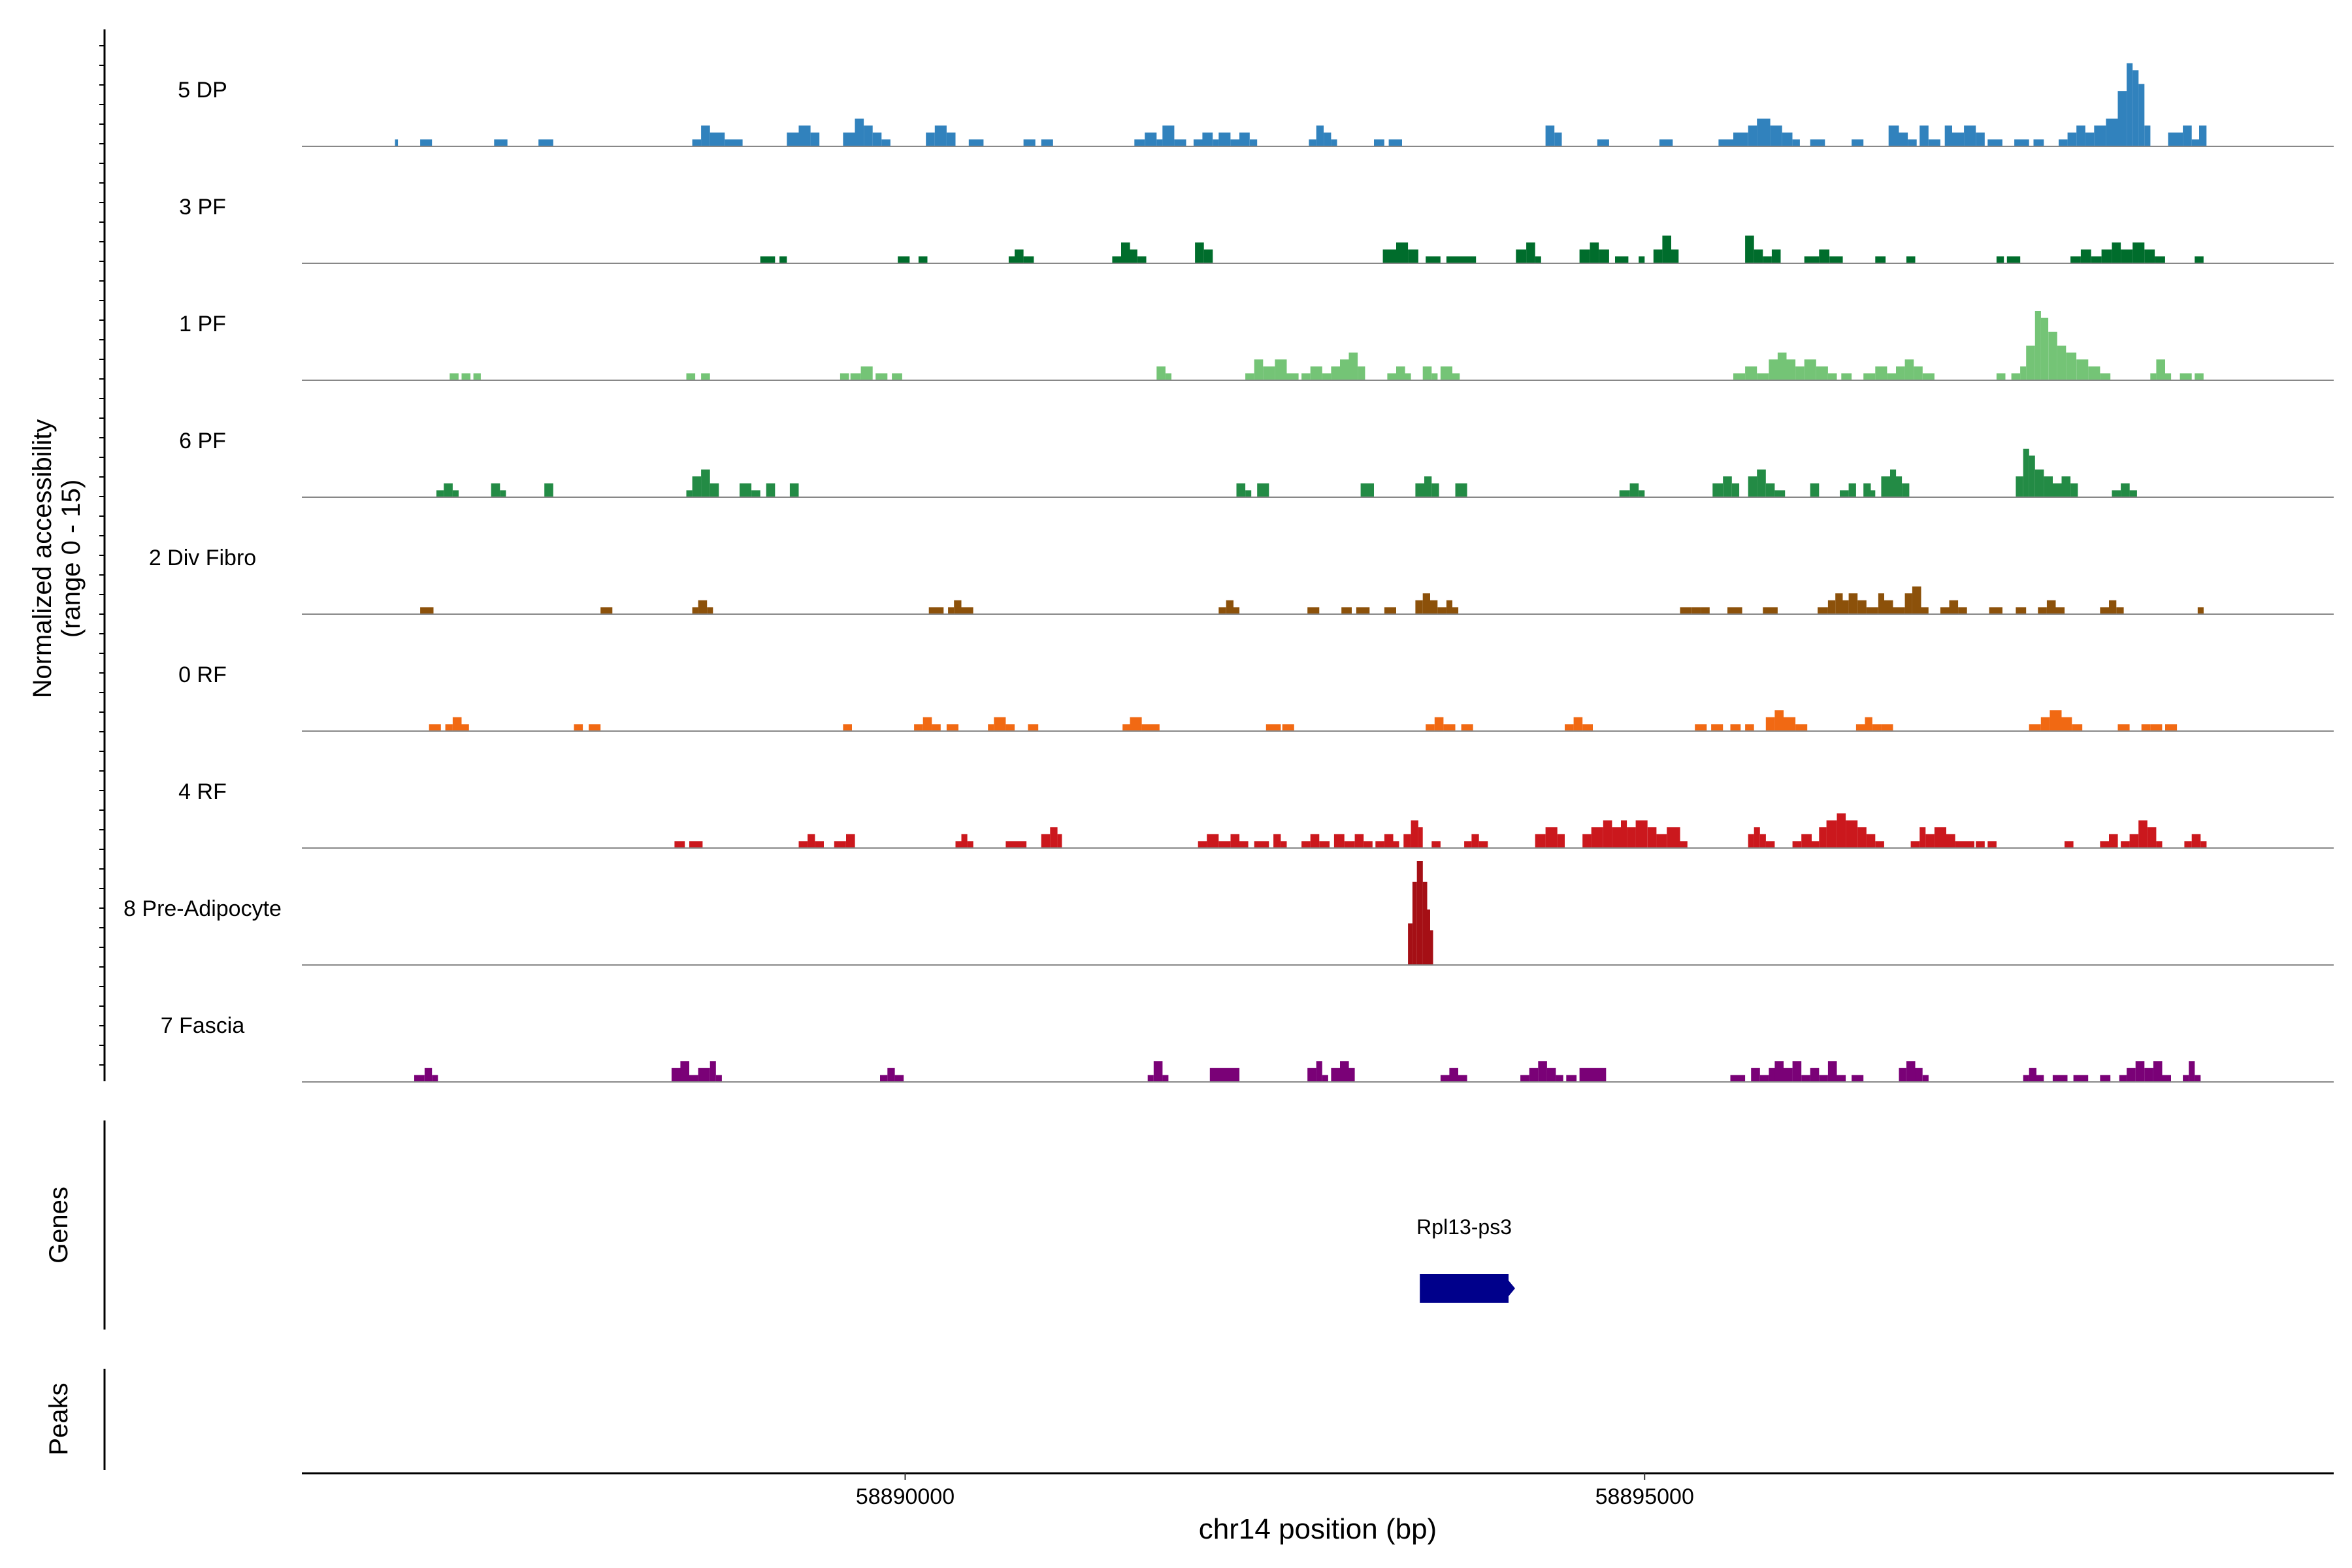 The width and height of the screenshot is (2352, 1568). What do you see at coordinates (202, 324) in the screenshot?
I see `track-label: 1 PF` at bounding box center [202, 324].